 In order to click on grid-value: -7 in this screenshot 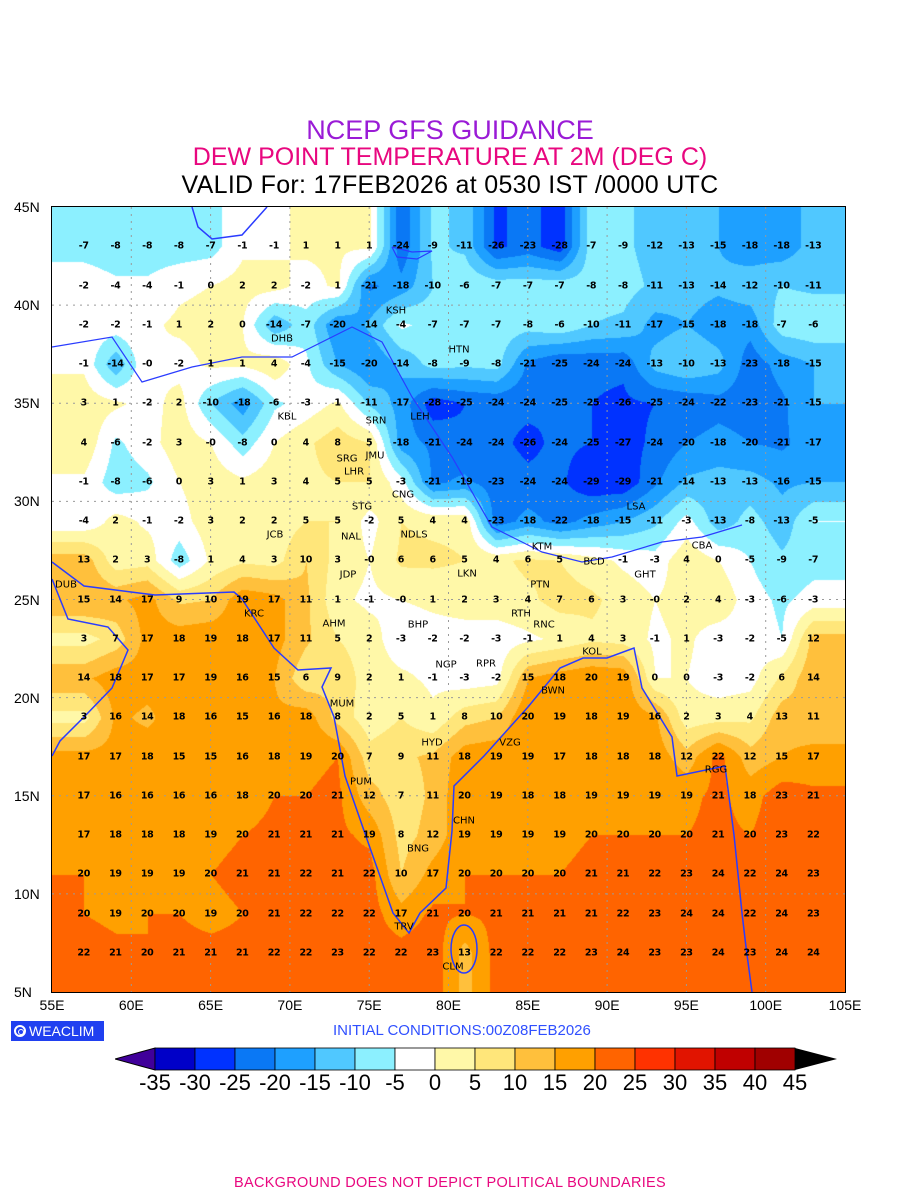, I will do `click(591, 246)`.